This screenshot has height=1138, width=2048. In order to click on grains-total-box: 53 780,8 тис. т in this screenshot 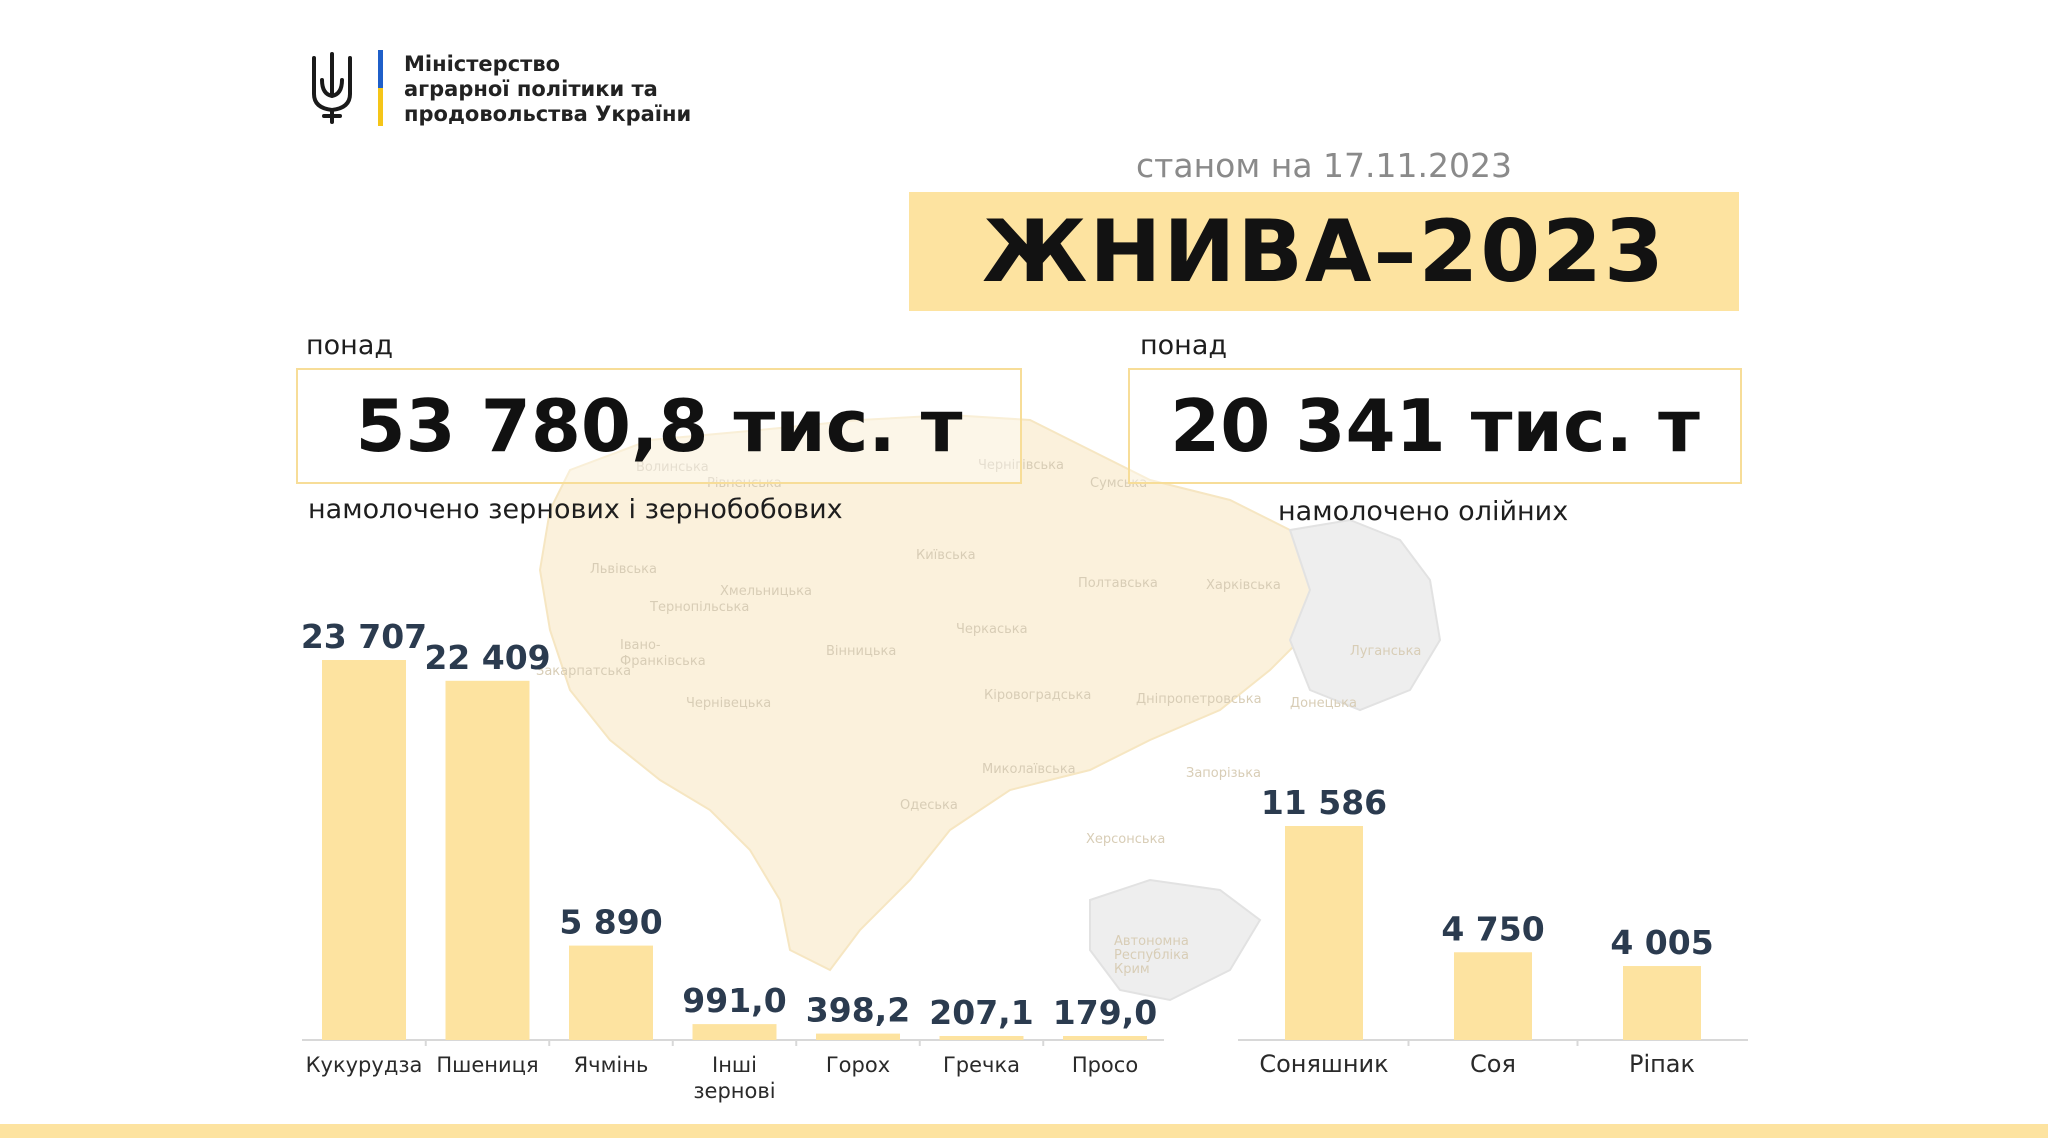, I will do `click(659, 426)`.